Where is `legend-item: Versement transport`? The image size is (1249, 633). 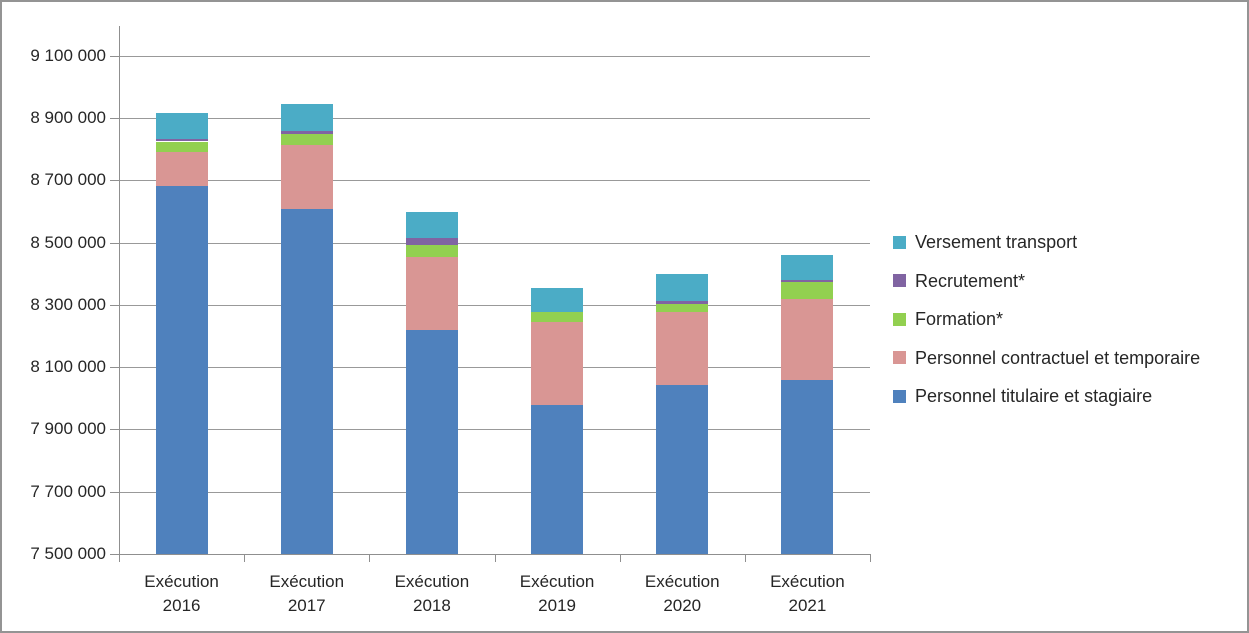 legend-item: Versement transport is located at coordinates (985, 242).